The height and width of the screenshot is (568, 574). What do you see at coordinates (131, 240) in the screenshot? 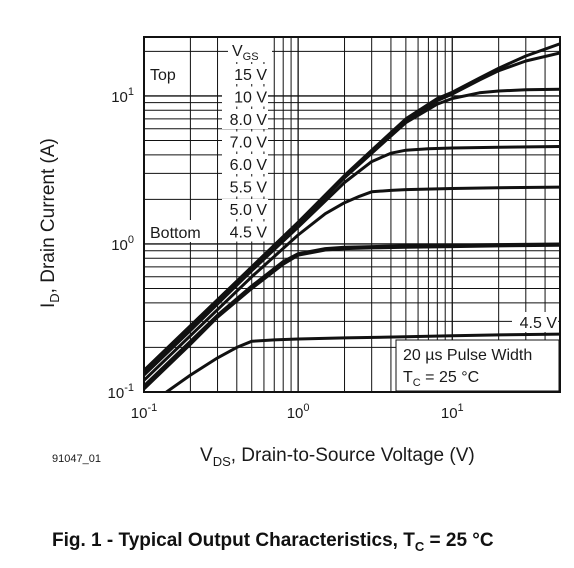
I see `y-tick-label-exp: 0` at bounding box center [131, 240].